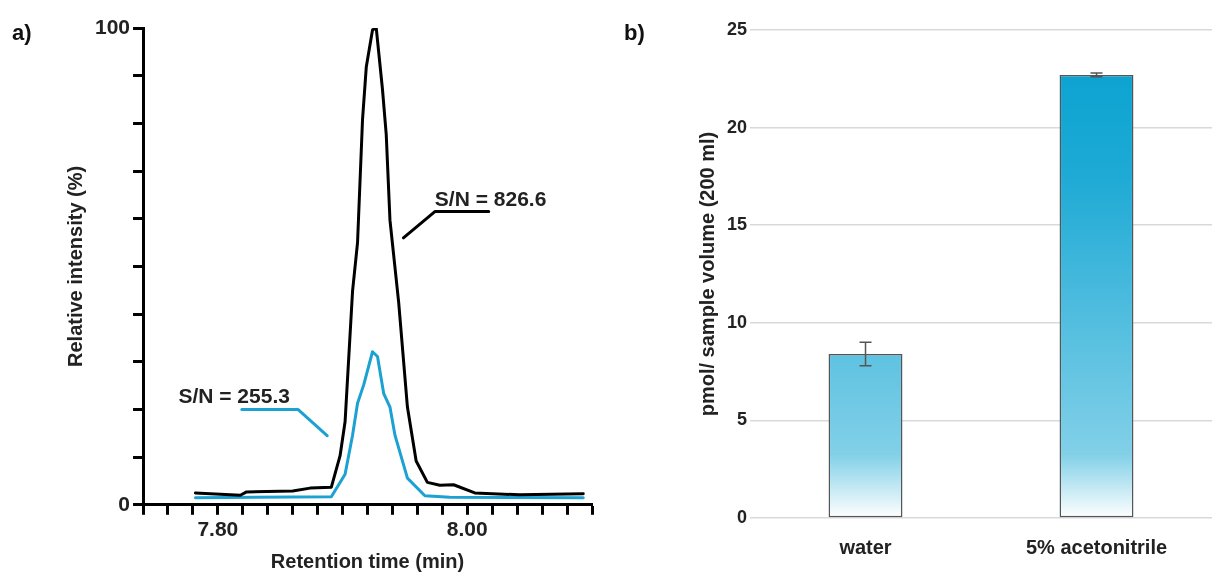  What do you see at coordinates (737, 28) in the screenshot?
I see `y-tick-label: 25` at bounding box center [737, 28].